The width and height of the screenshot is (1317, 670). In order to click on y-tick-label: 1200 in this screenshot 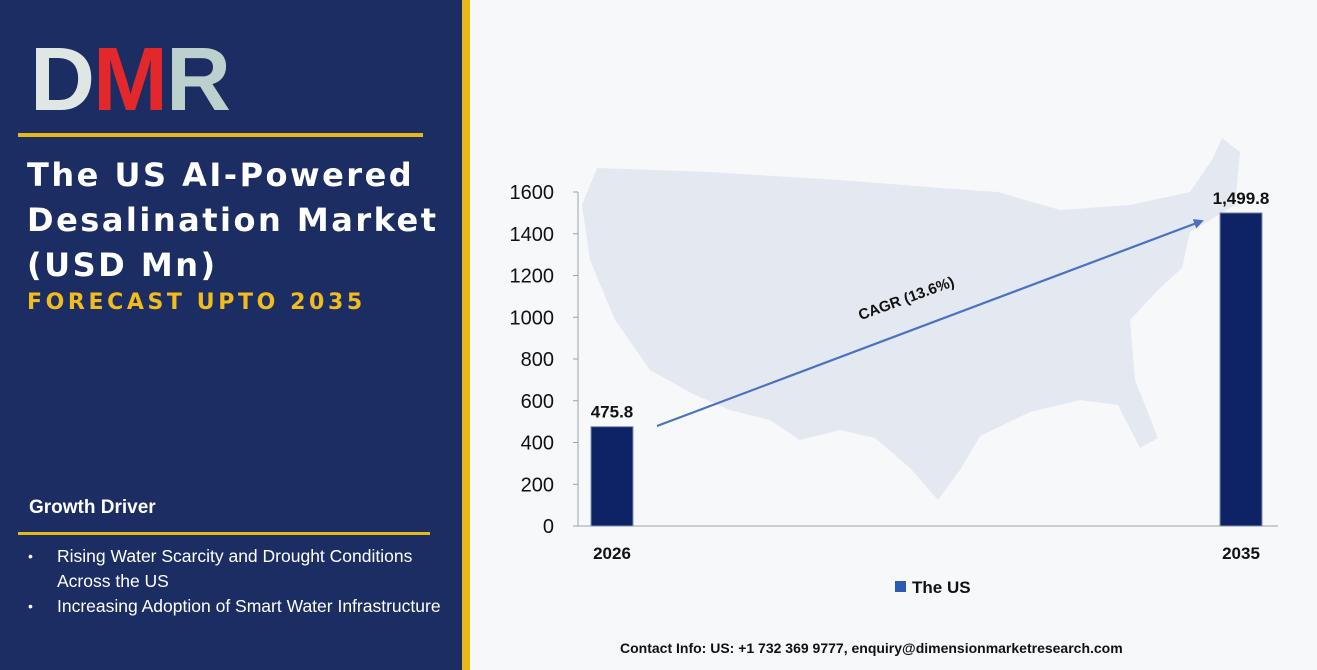, I will do `click(532, 277)`.